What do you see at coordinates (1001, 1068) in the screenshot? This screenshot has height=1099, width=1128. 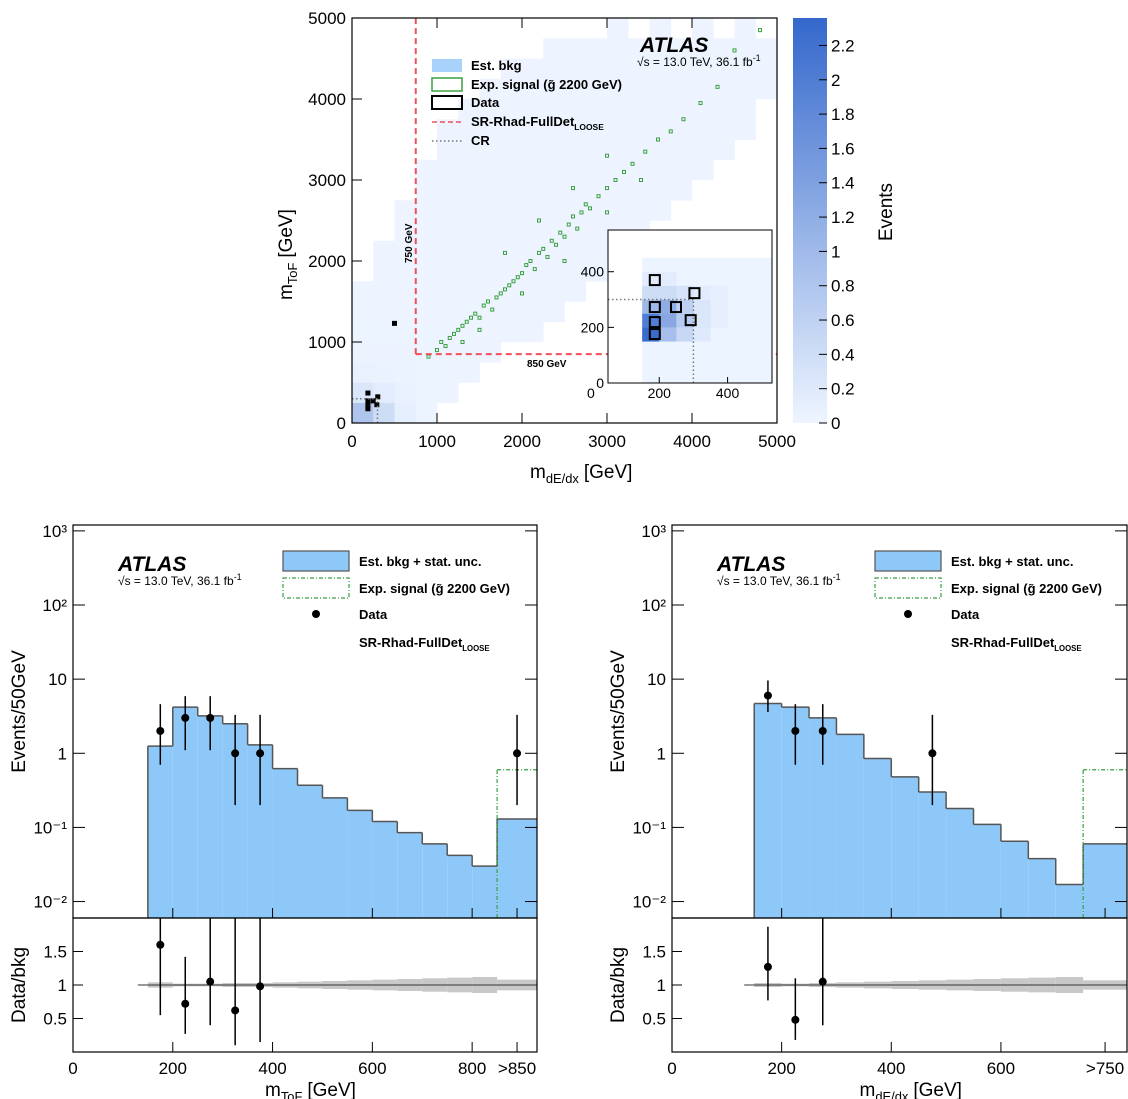 I see `x-tick-label: 600` at bounding box center [1001, 1068].